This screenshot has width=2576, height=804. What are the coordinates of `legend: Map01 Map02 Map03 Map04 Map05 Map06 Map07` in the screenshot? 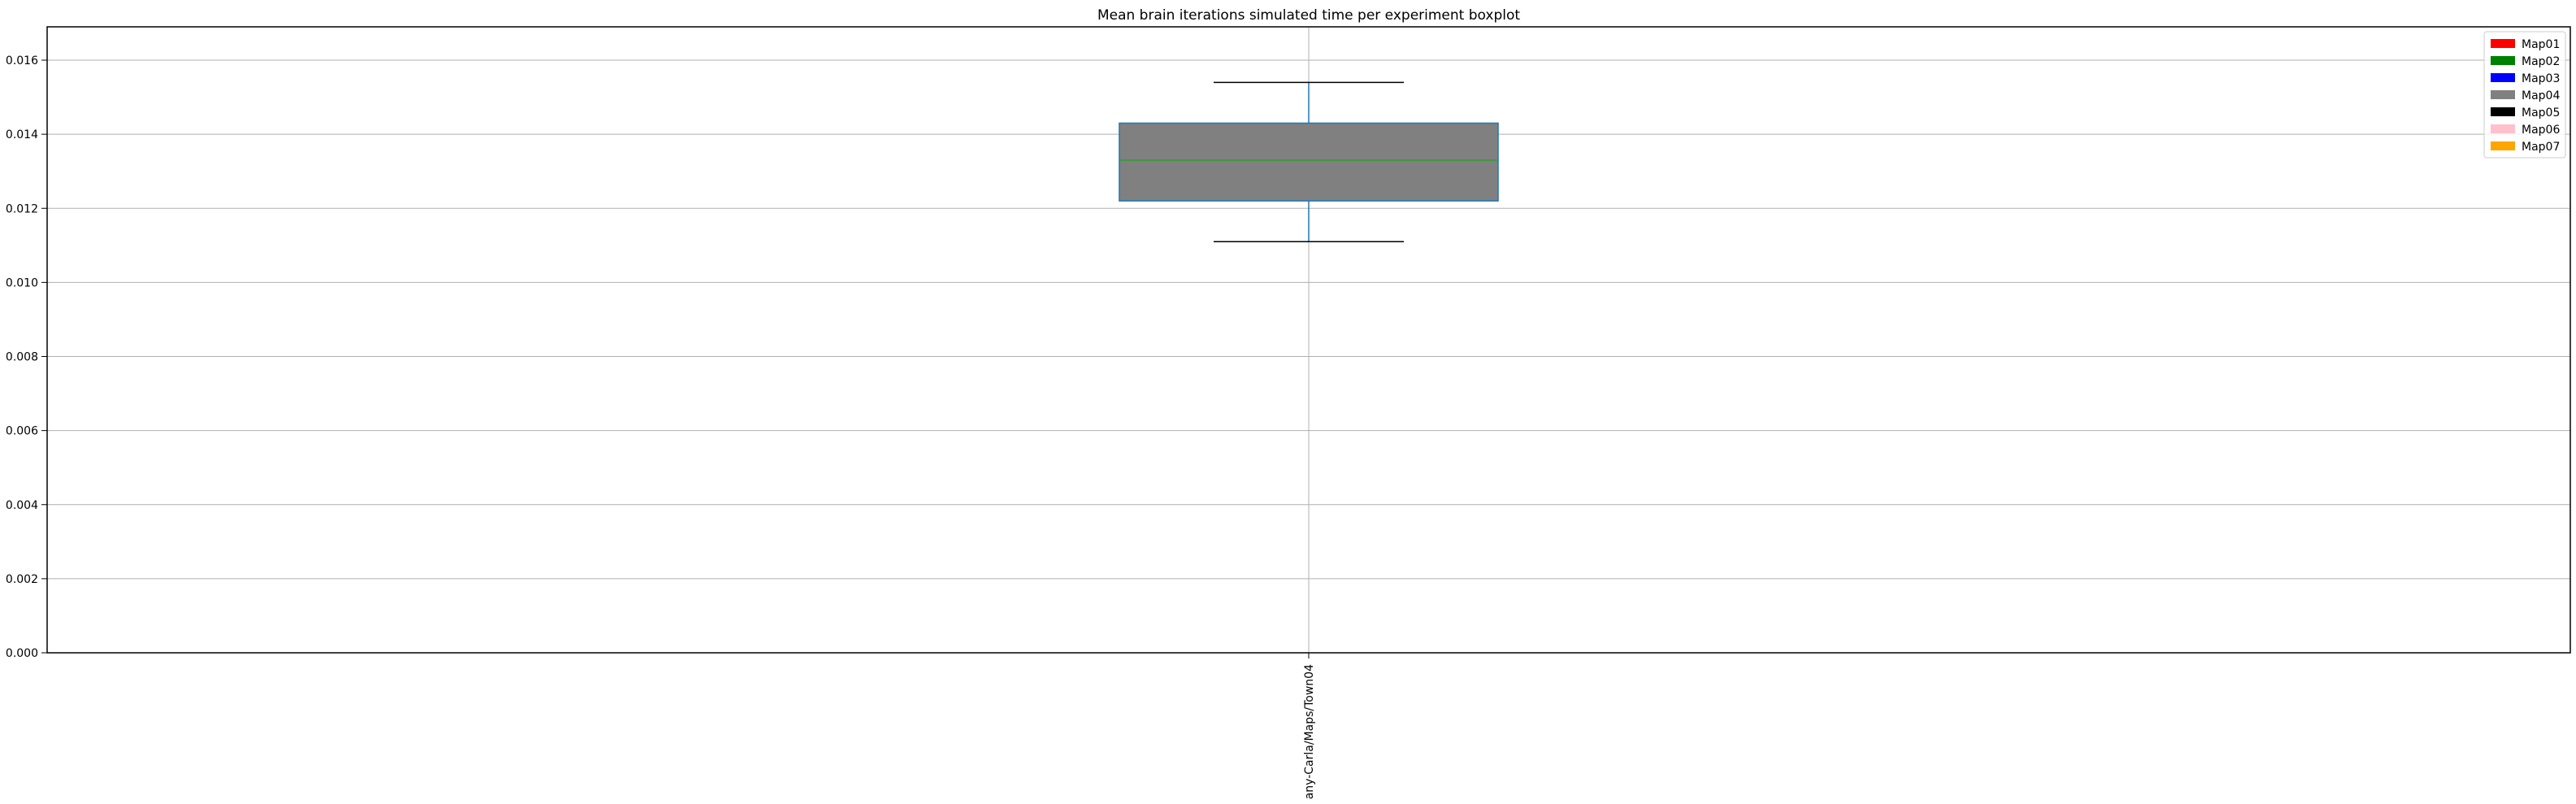 It's located at (2524, 95).